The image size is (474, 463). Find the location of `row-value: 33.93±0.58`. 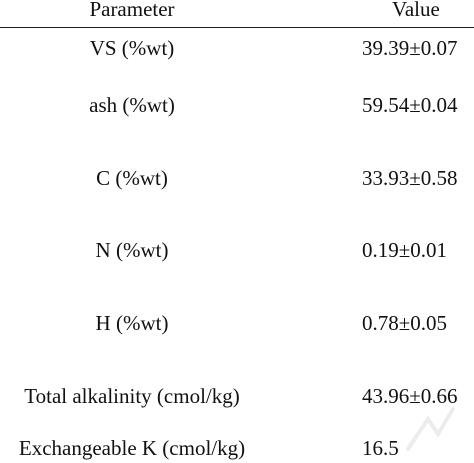

row-value: 33.93±0.58 is located at coordinates (410, 178).